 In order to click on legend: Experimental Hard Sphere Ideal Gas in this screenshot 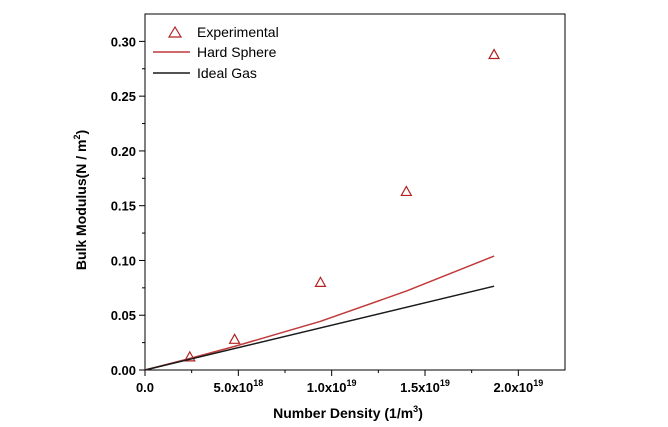, I will do `click(216, 52)`.